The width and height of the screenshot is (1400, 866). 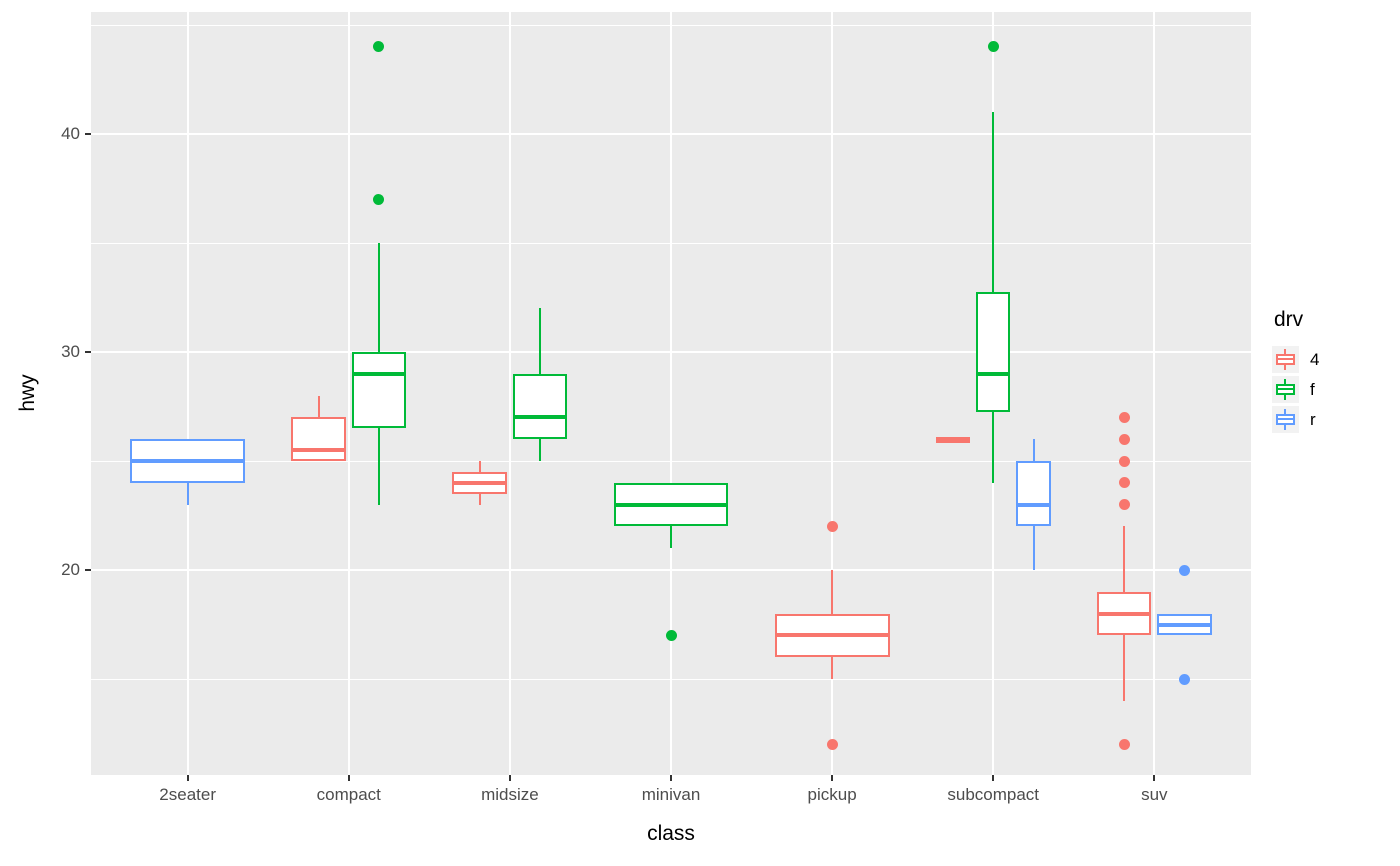 What do you see at coordinates (1312, 389) in the screenshot?
I see `legend-entry-label: f` at bounding box center [1312, 389].